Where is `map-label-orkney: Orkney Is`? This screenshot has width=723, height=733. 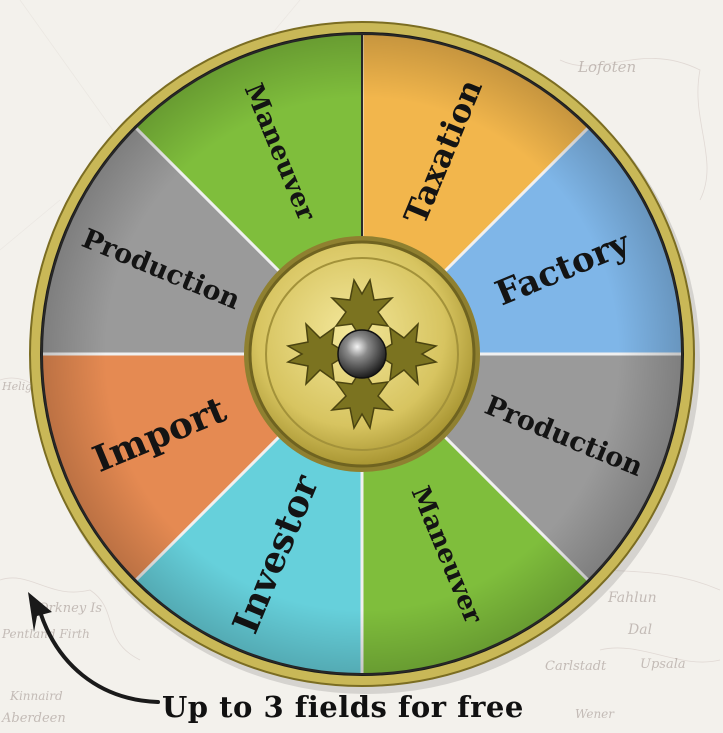 map-label-orkney: Orkney Is is located at coordinates (70, 608).